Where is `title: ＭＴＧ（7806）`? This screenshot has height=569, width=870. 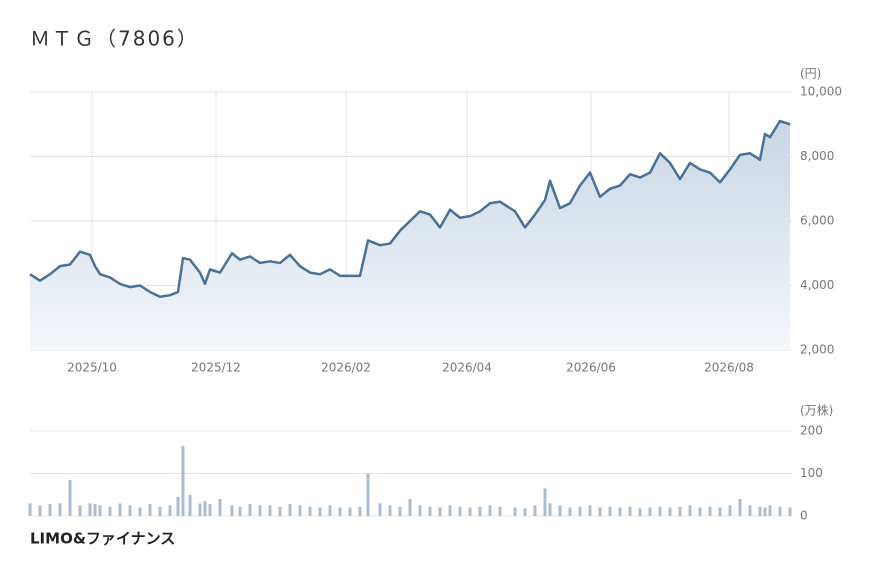
title: ＭＴＧ（7806） is located at coordinates (114, 39).